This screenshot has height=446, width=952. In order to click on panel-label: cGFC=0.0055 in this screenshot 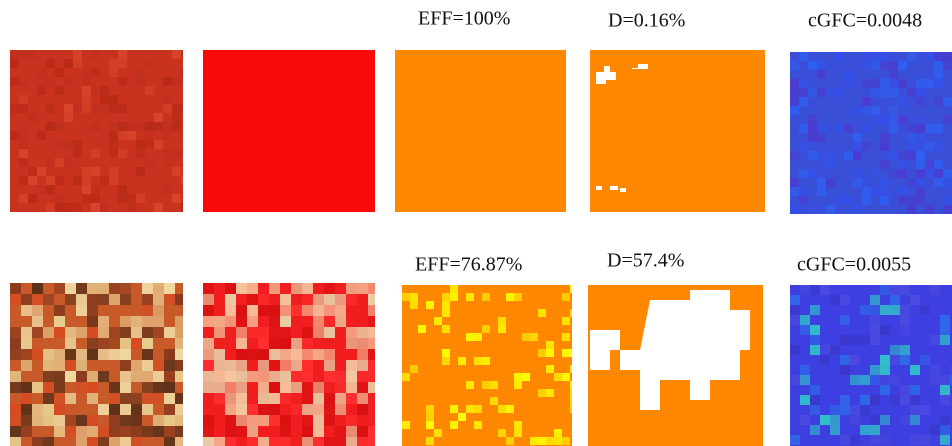, I will do `click(854, 265)`.